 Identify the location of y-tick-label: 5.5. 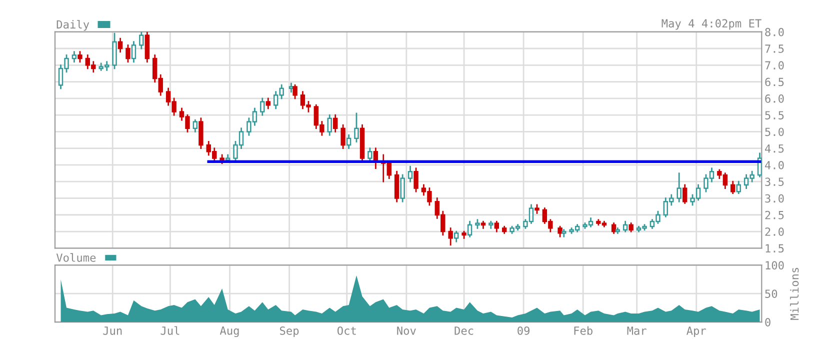
(774, 115).